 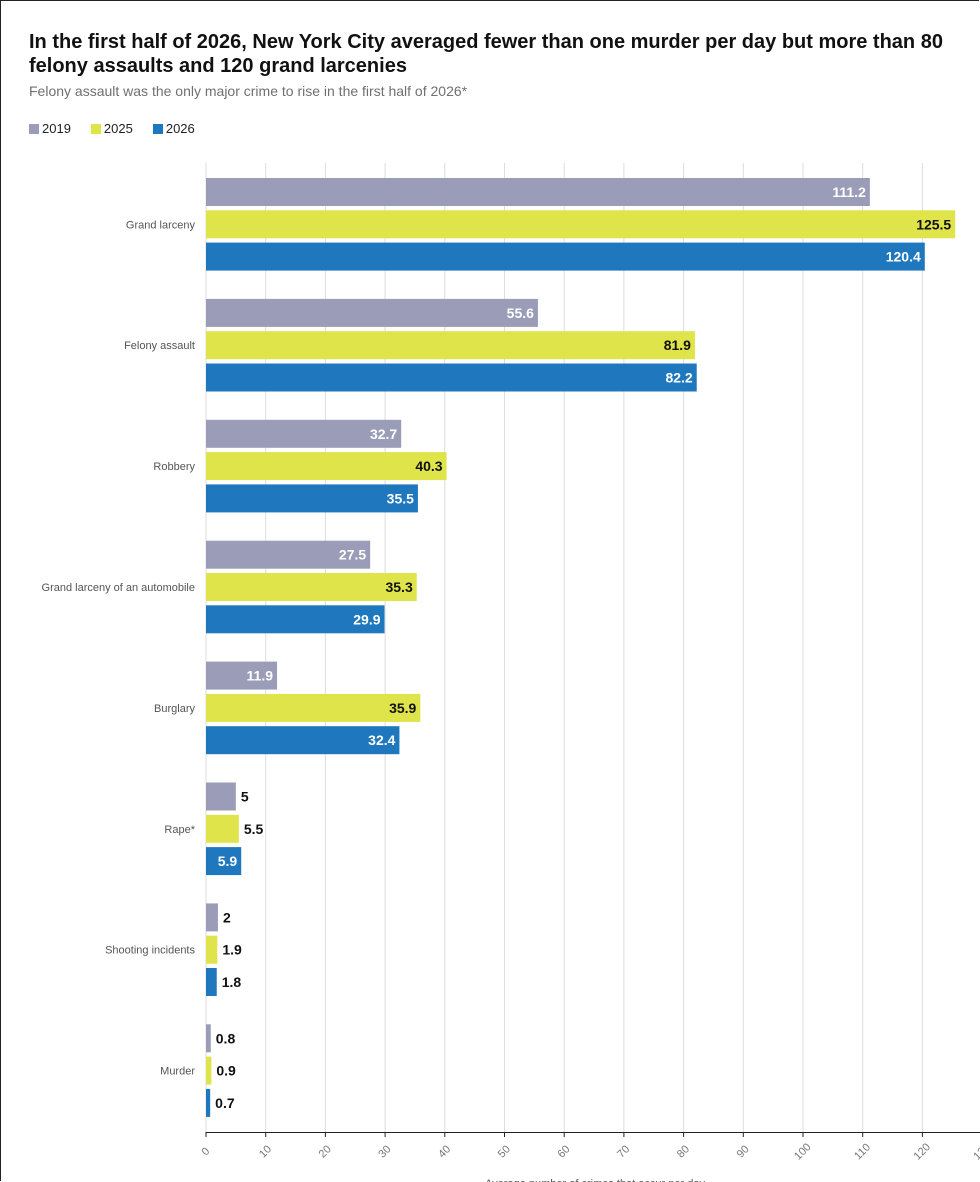 What do you see at coordinates (903, 257) in the screenshot?
I see `data-label-2026: 120.4` at bounding box center [903, 257].